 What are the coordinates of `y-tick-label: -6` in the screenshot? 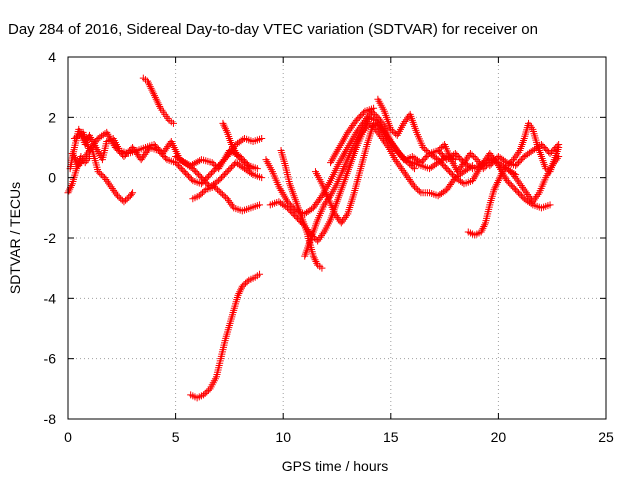 It's located at (50, 359).